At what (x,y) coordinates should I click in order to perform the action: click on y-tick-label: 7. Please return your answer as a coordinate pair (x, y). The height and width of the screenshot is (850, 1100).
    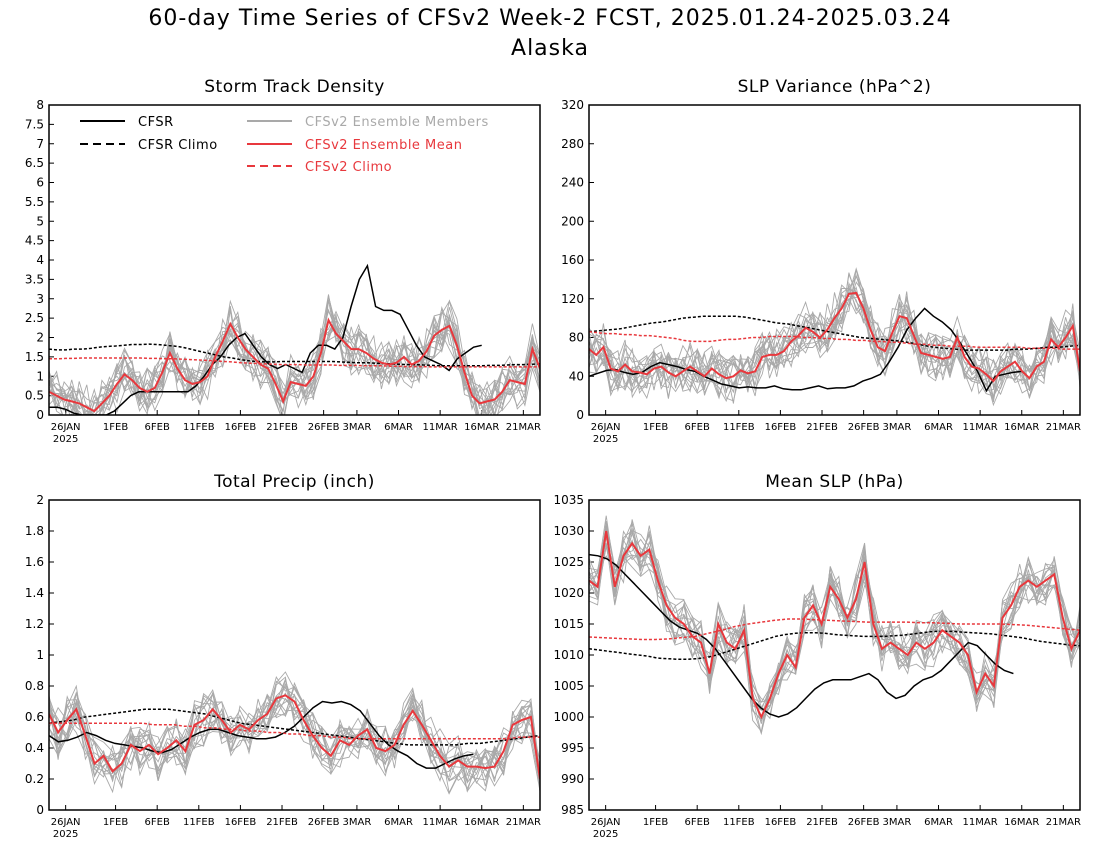
    Looking at the image, I should click on (40, 144).